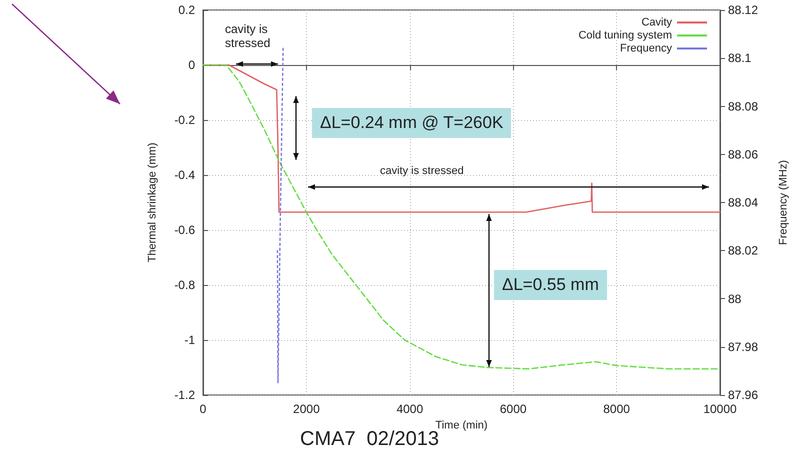 Image resolution: width=807 pixels, height=454 pixels. Describe the element at coordinates (185, 230) in the screenshot. I see `y-tick-label: -0.6` at that location.